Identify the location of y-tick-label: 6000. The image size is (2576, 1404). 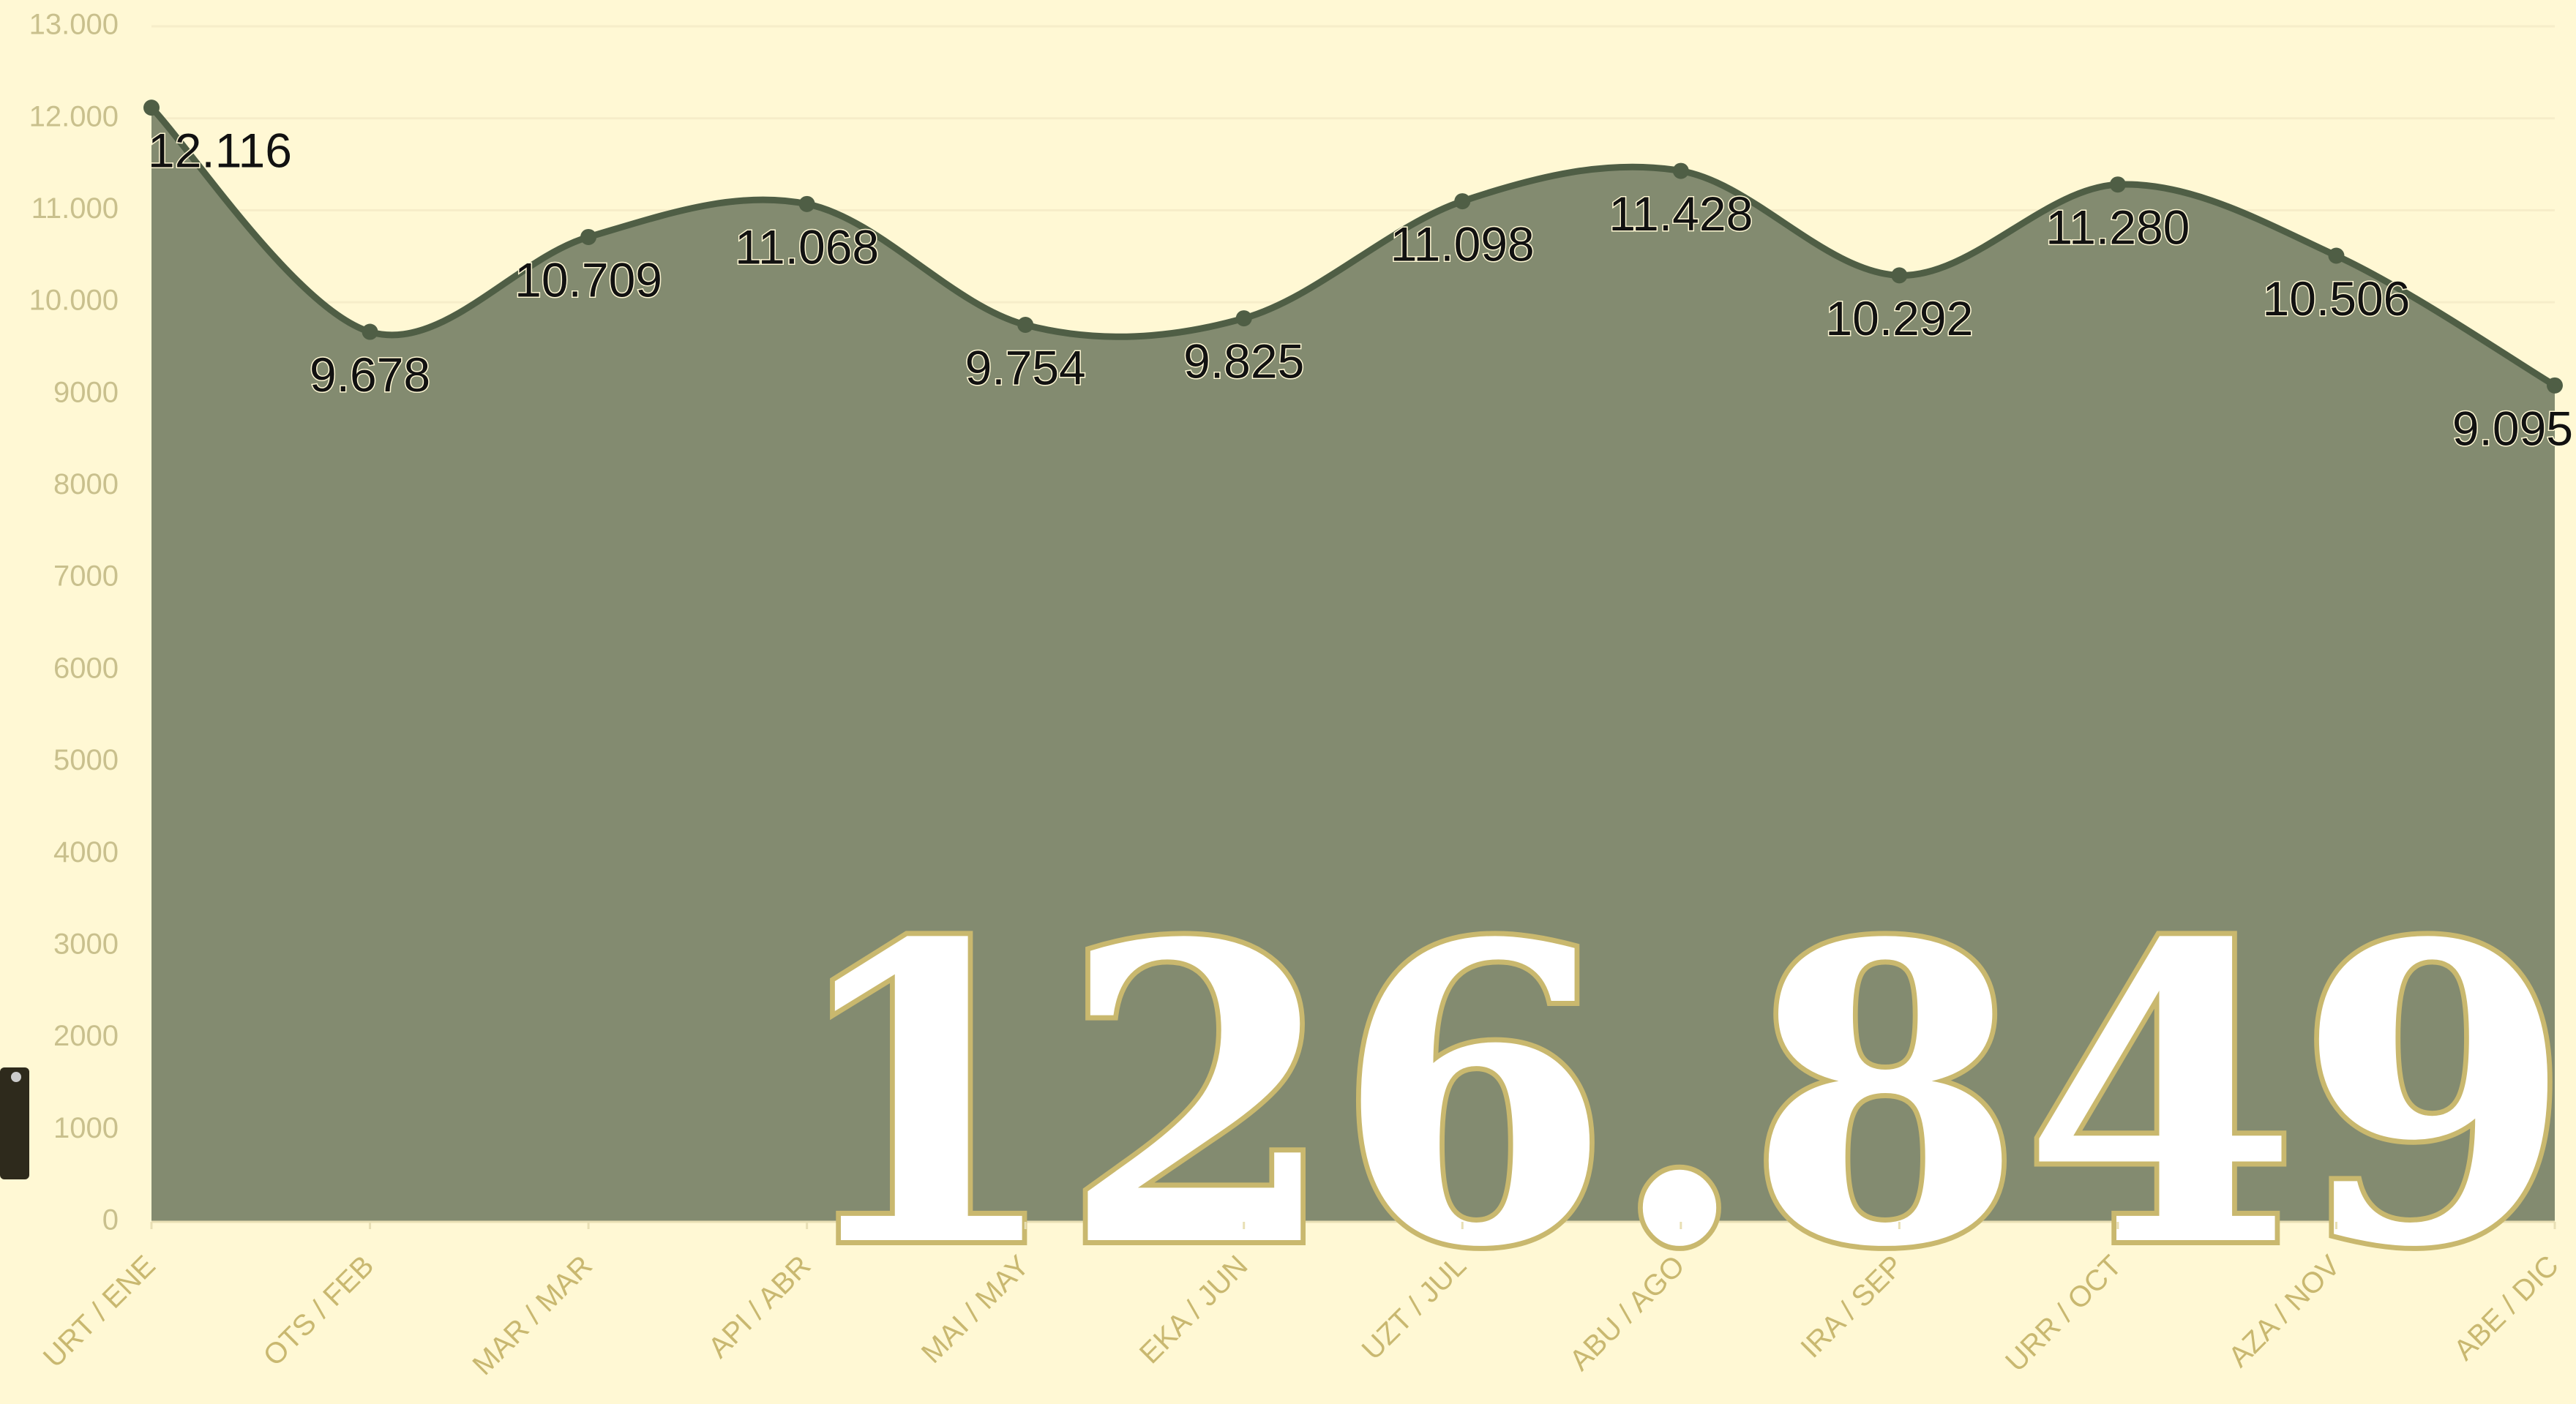
(86, 668).